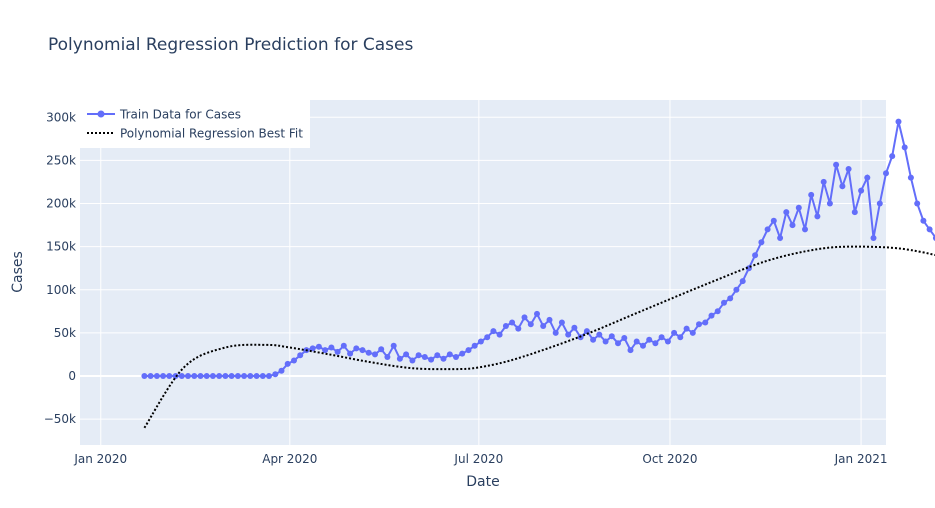 The image size is (935, 508). Describe the element at coordinates (180, 115) in the screenshot. I see `legend-label-train: Train Data for Cases` at that location.